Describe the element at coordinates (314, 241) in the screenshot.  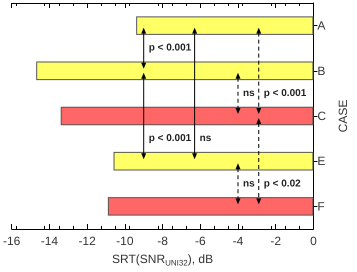
I see `x-tick-label: 0` at that location.